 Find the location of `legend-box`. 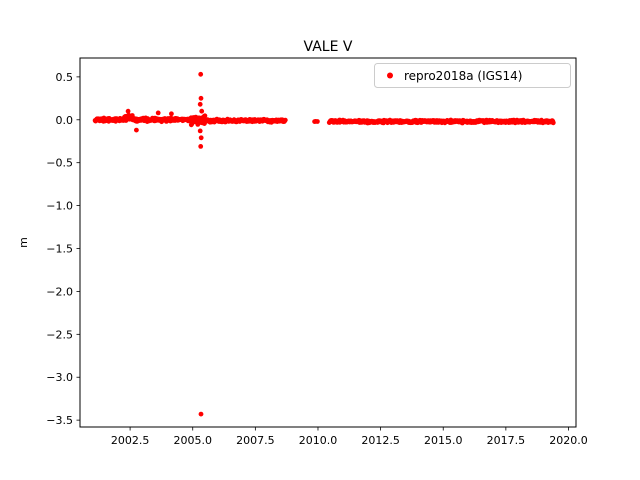

legend-box is located at coordinates (472, 75).